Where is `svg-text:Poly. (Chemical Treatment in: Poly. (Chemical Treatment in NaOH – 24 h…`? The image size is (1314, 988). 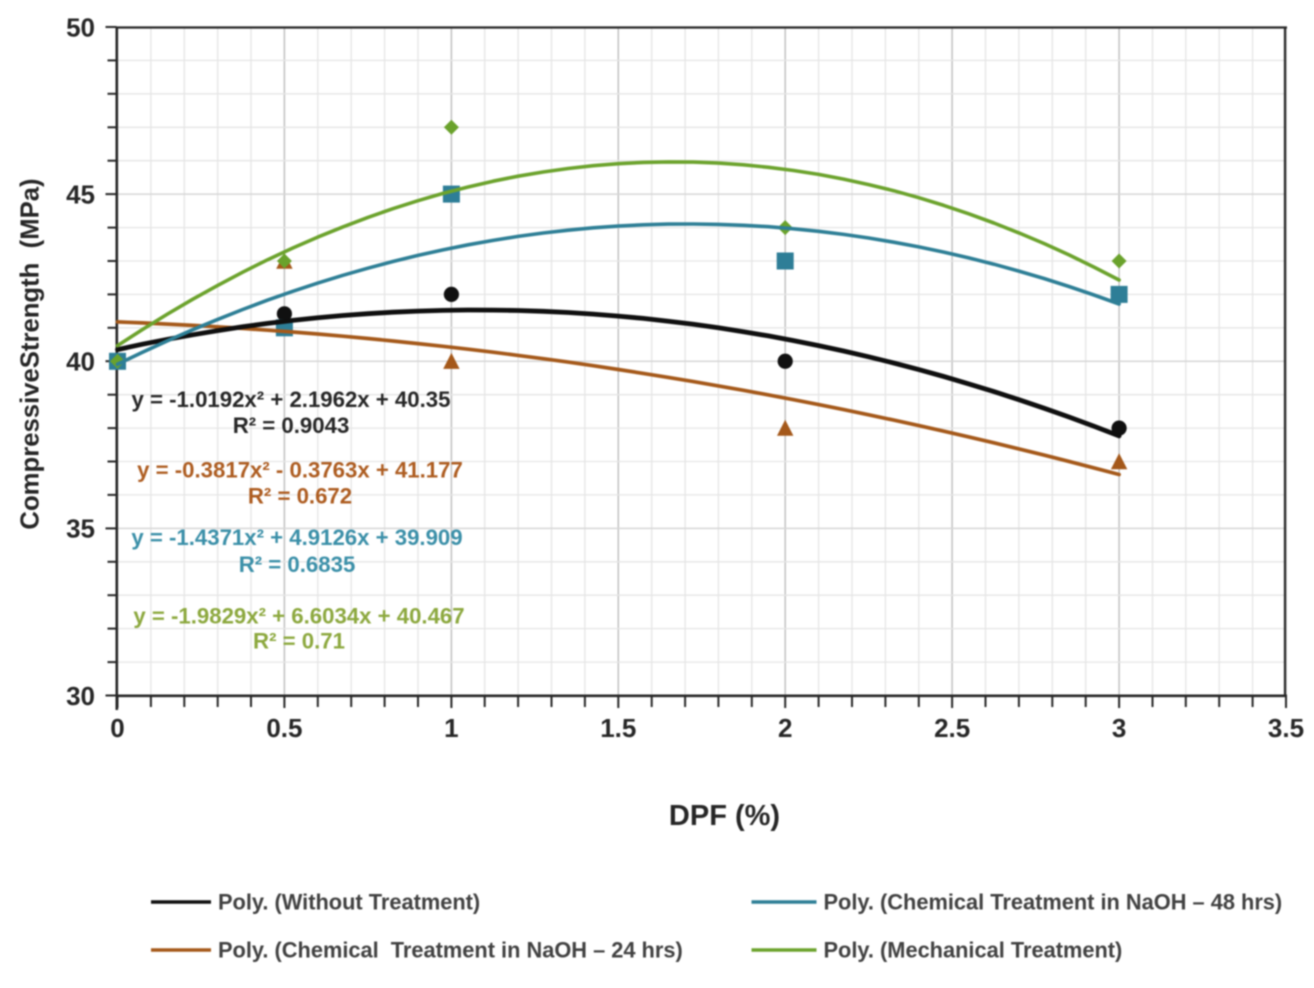 svg-text:Poly. (Chemical Treatment in: Poly. (Chemical Treatment in NaOH – 24 h… is located at coordinates (450, 949).